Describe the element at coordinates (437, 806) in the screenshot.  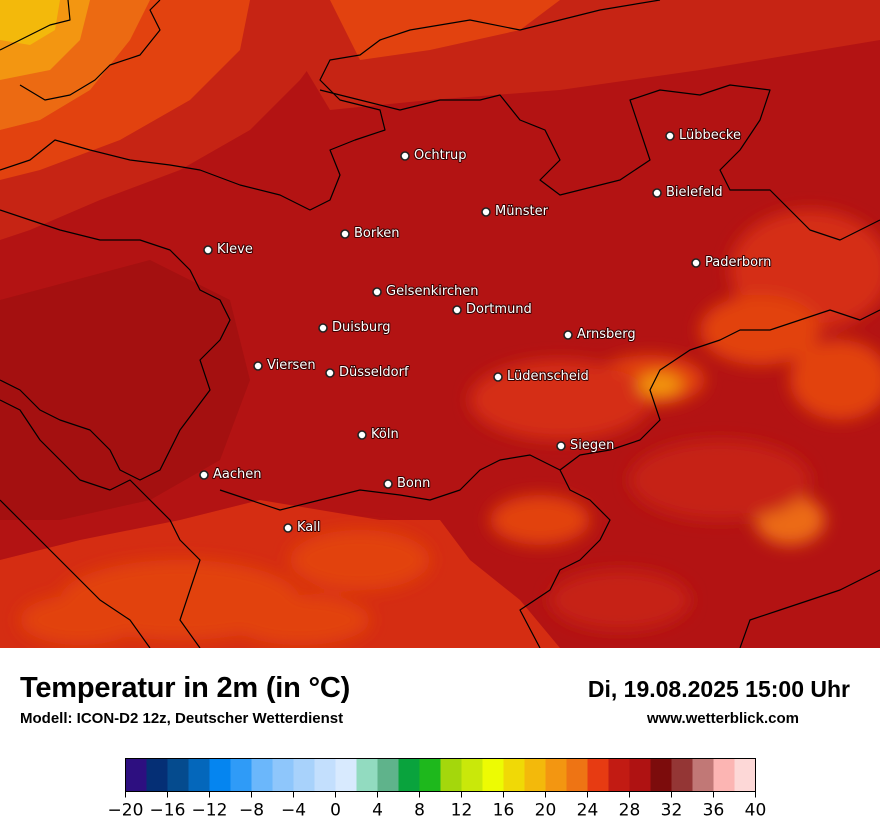
I see `legend-ticks: −20 −16 −12 −8 −4 0 4 8 12 16 20 24 28 32 36 40` at that location.